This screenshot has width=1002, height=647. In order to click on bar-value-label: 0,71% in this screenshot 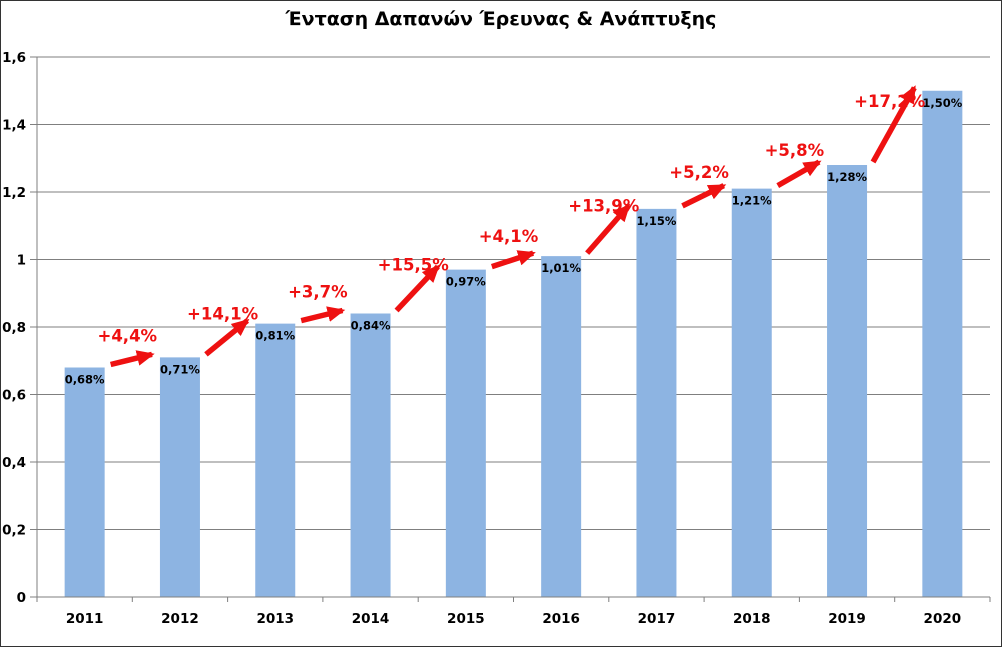, I will do `click(180, 369)`.